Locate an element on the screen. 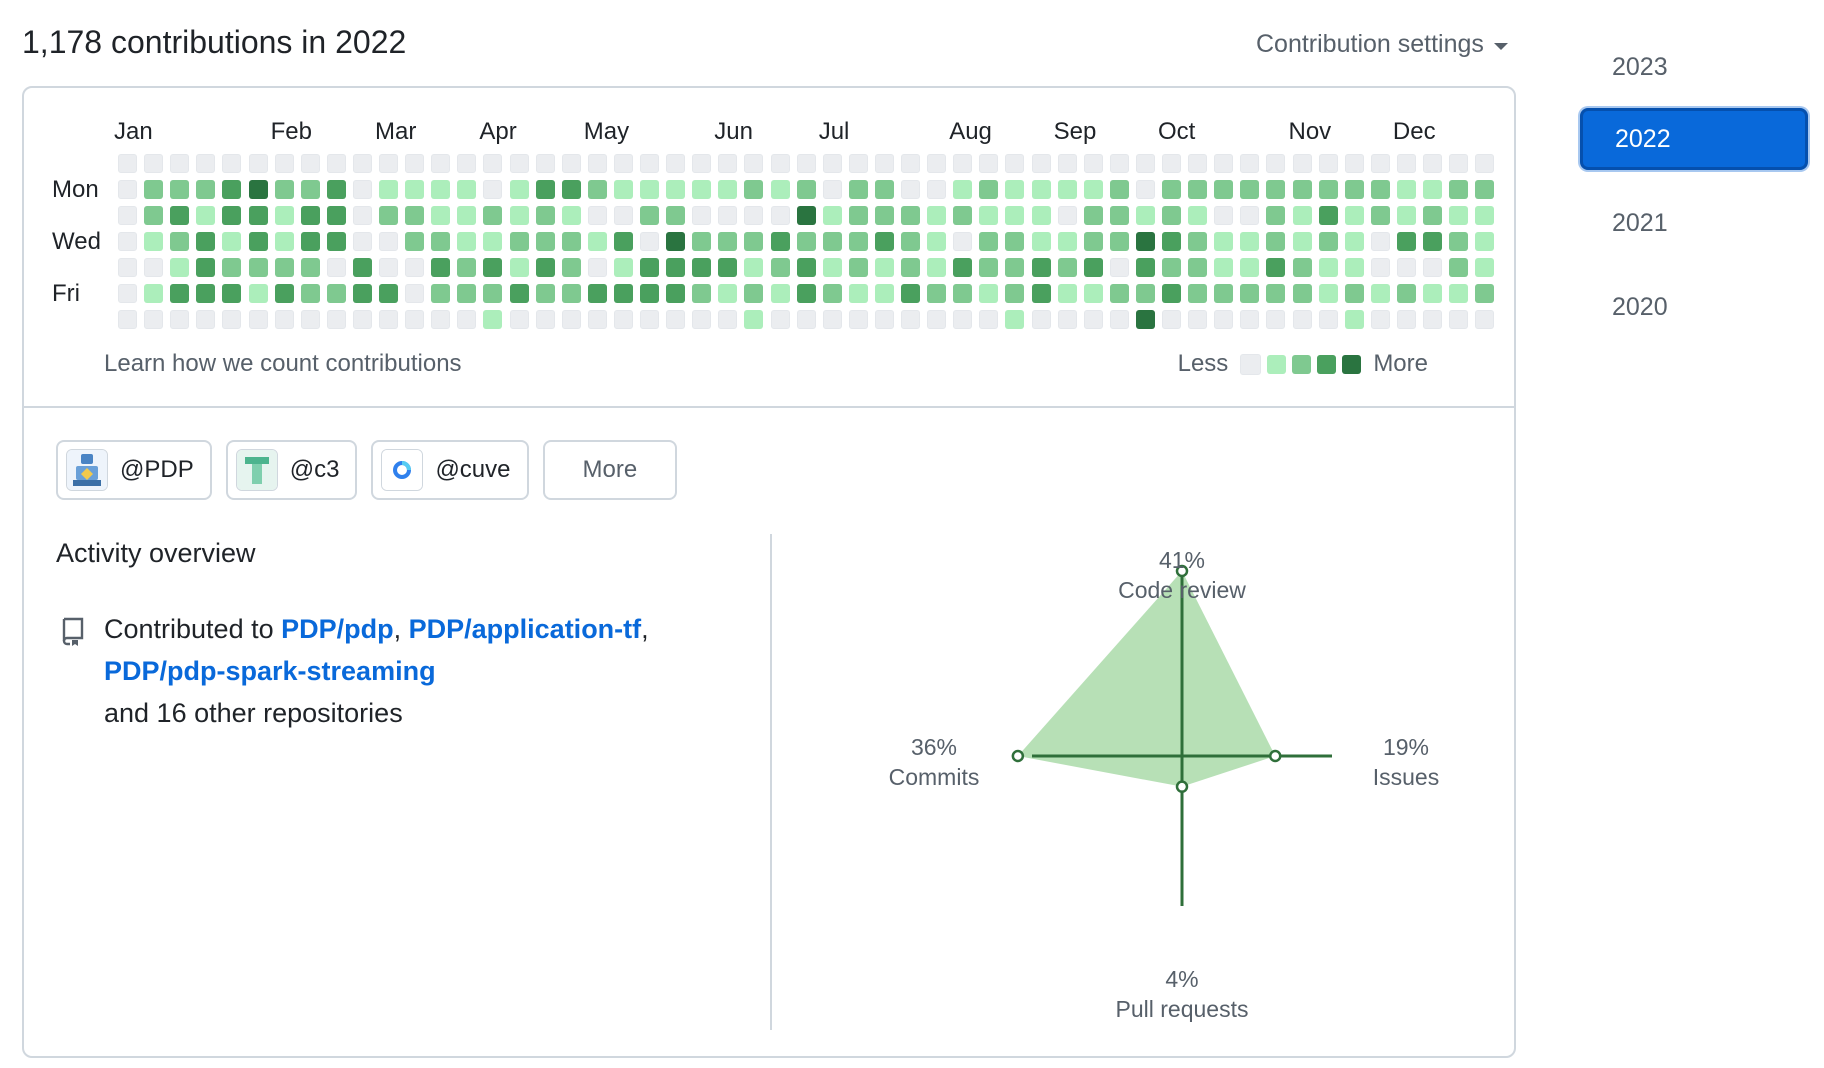 The image size is (1824, 1068). year-2020-button: 2020 is located at coordinates (1640, 306).